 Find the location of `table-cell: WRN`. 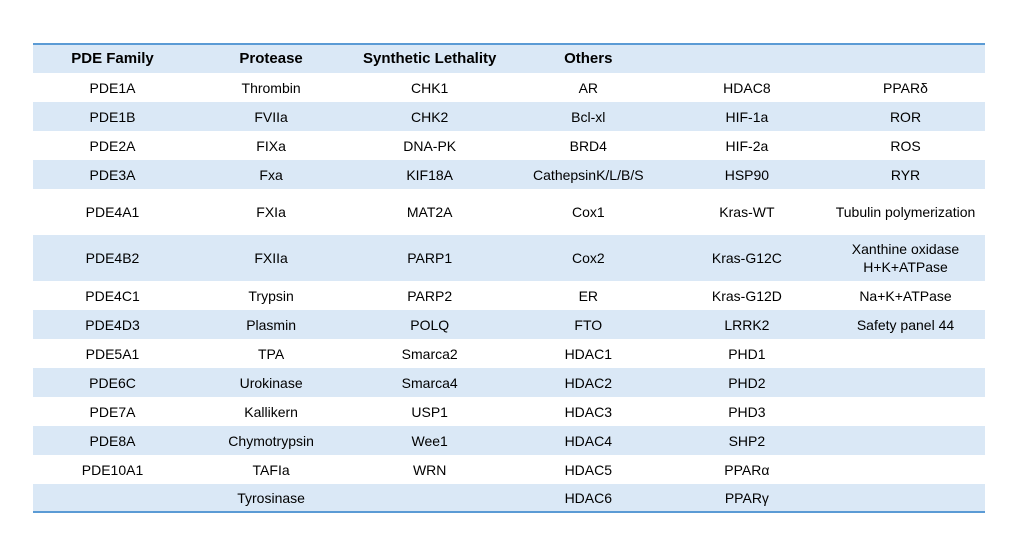

table-cell: WRN is located at coordinates (429, 469).